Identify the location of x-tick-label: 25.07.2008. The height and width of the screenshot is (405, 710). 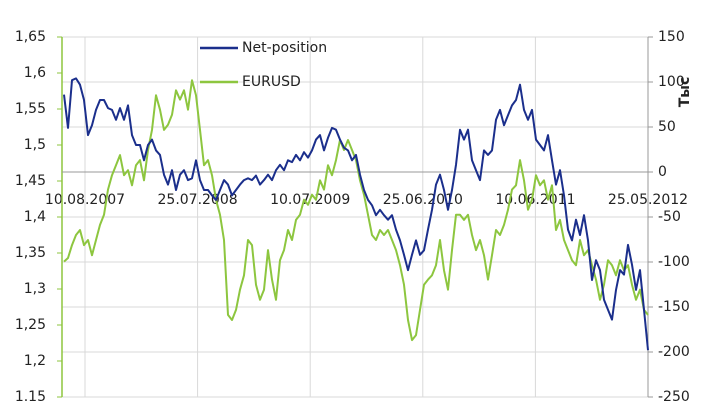
(198, 200).